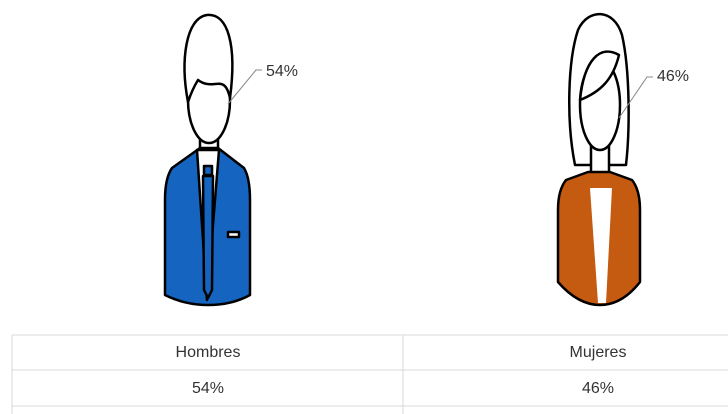 This screenshot has height=414, width=728. What do you see at coordinates (208, 237) in the screenshot?
I see `tie` at bounding box center [208, 237].